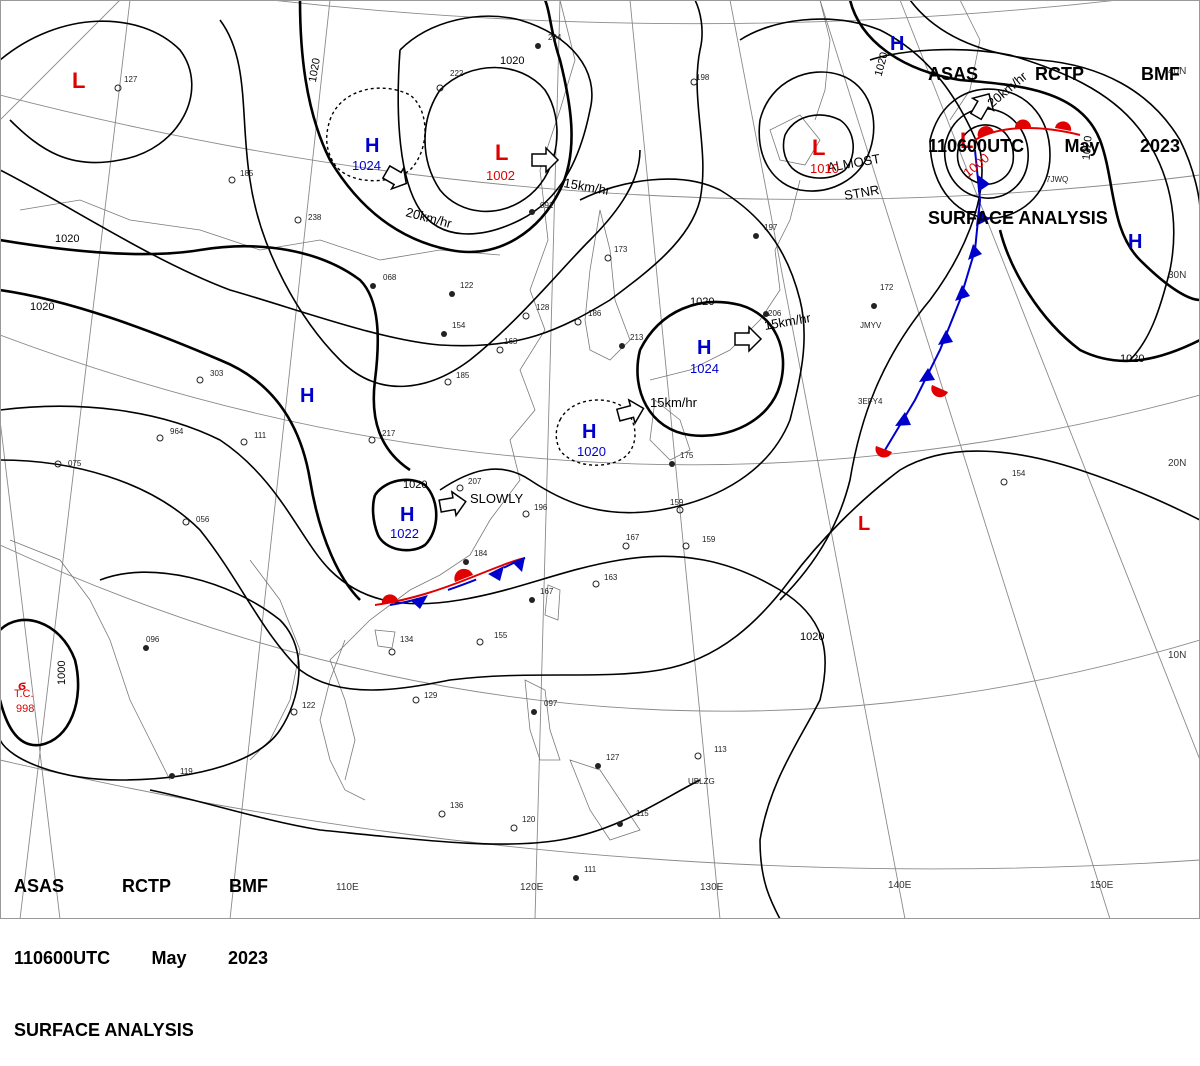  What do you see at coordinates (613, 757) in the screenshot?
I see `svg-text: 127` at bounding box center [613, 757].